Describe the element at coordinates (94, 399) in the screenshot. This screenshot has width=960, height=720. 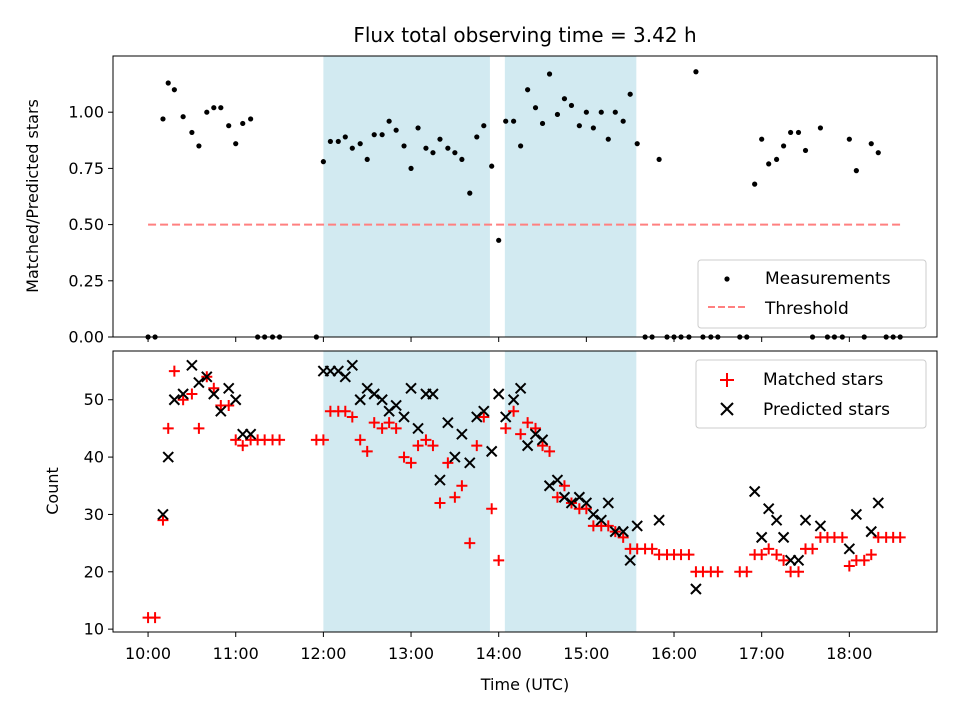
I see `y-tick-label: 50` at that location.